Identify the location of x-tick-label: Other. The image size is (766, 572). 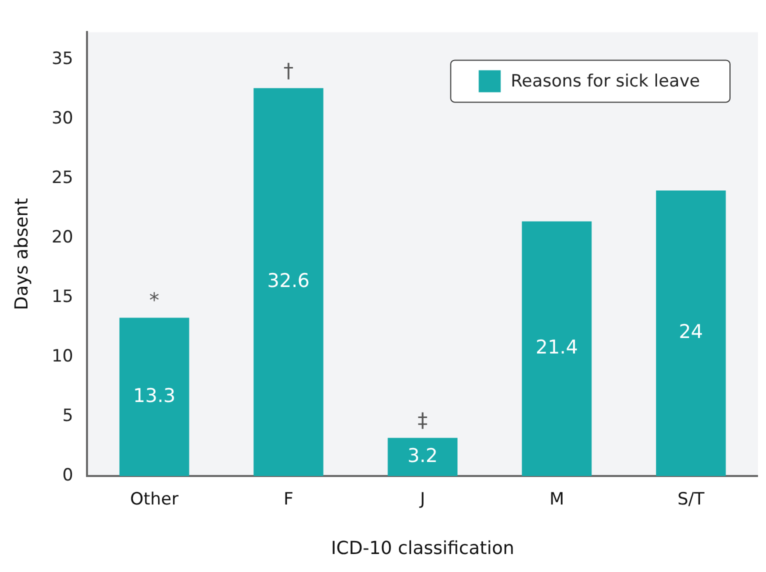
(154, 500).